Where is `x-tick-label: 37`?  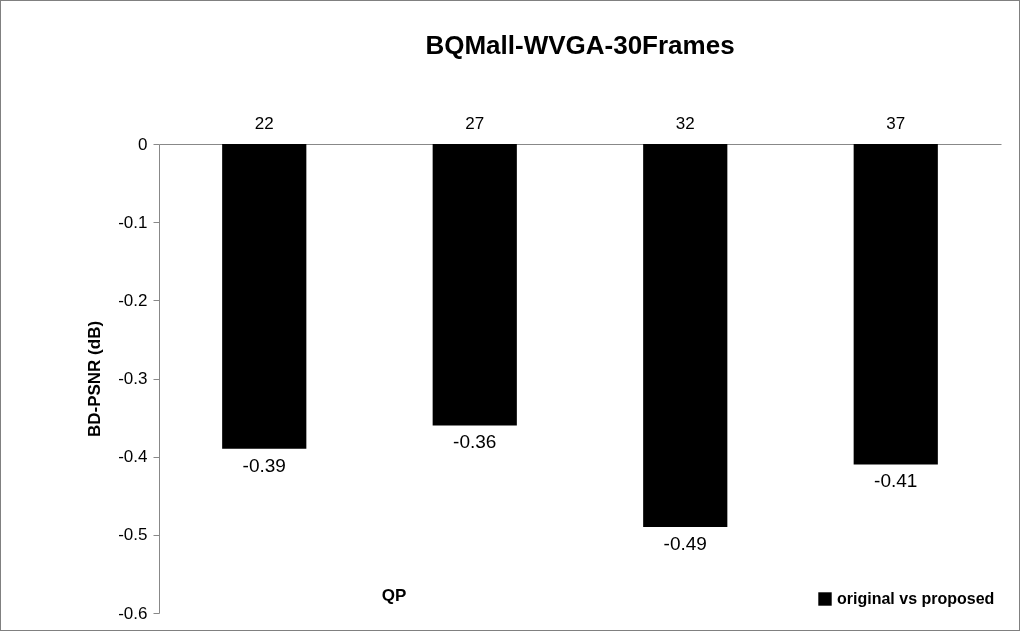 x-tick-label: 37 is located at coordinates (896, 123).